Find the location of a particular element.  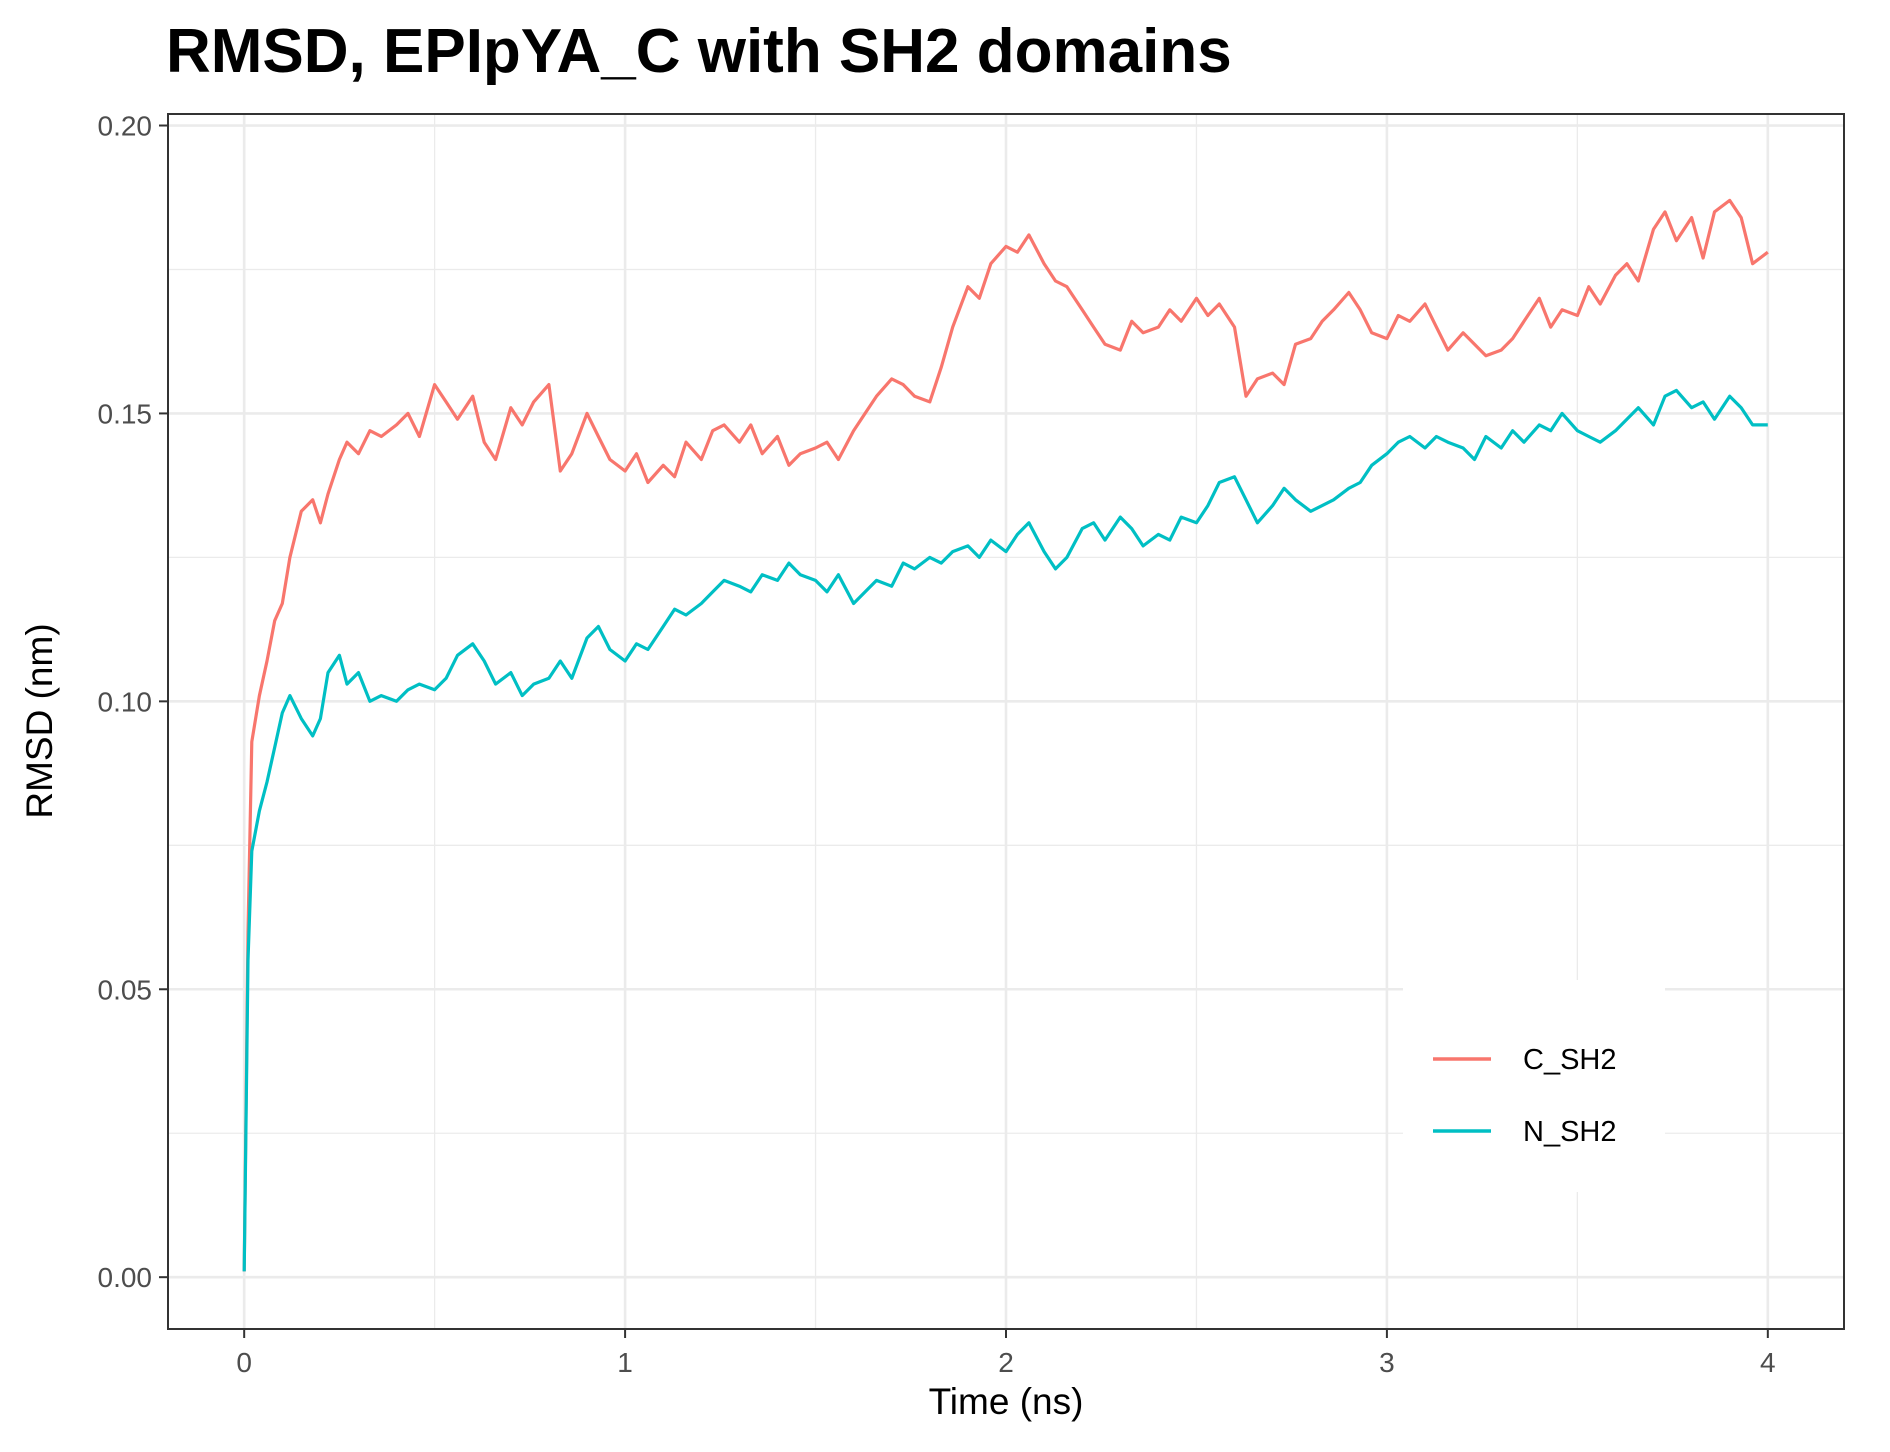

y-tick-label: 0.05 is located at coordinates (125, 989).